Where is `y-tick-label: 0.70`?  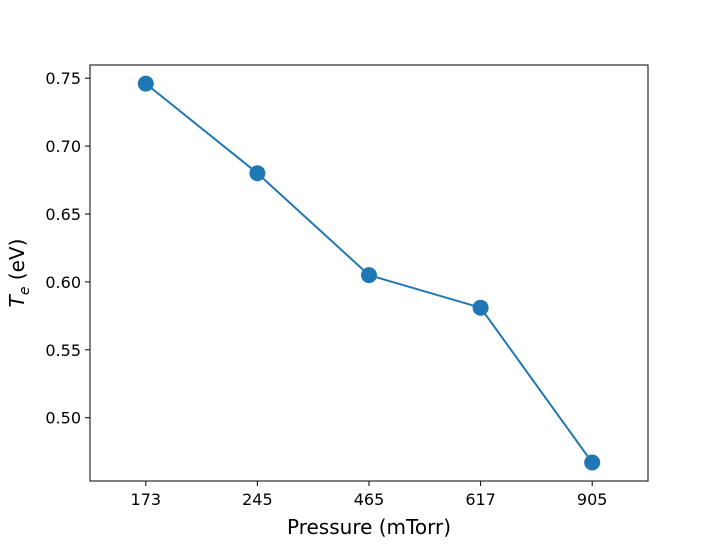
y-tick-label: 0.70 is located at coordinates (63, 146).